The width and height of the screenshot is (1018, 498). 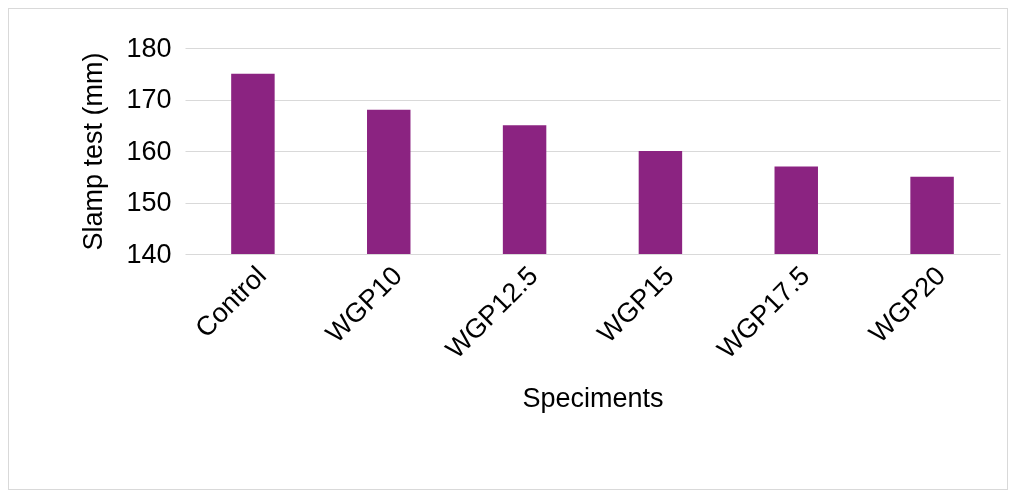 What do you see at coordinates (593, 397) in the screenshot?
I see `x-axis-title: Speciments` at bounding box center [593, 397].